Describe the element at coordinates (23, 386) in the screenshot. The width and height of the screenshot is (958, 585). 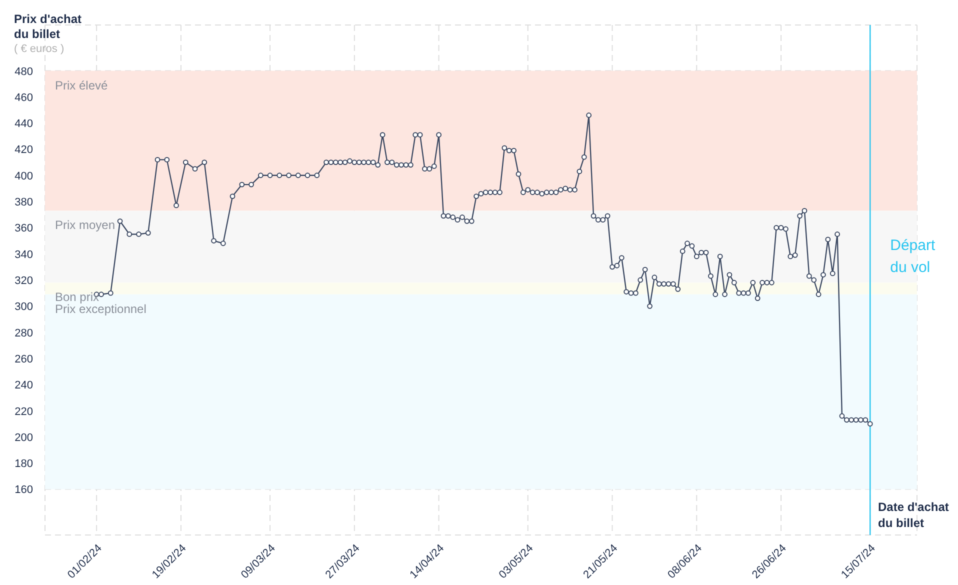
I see `y-tick-label: 240` at that location.